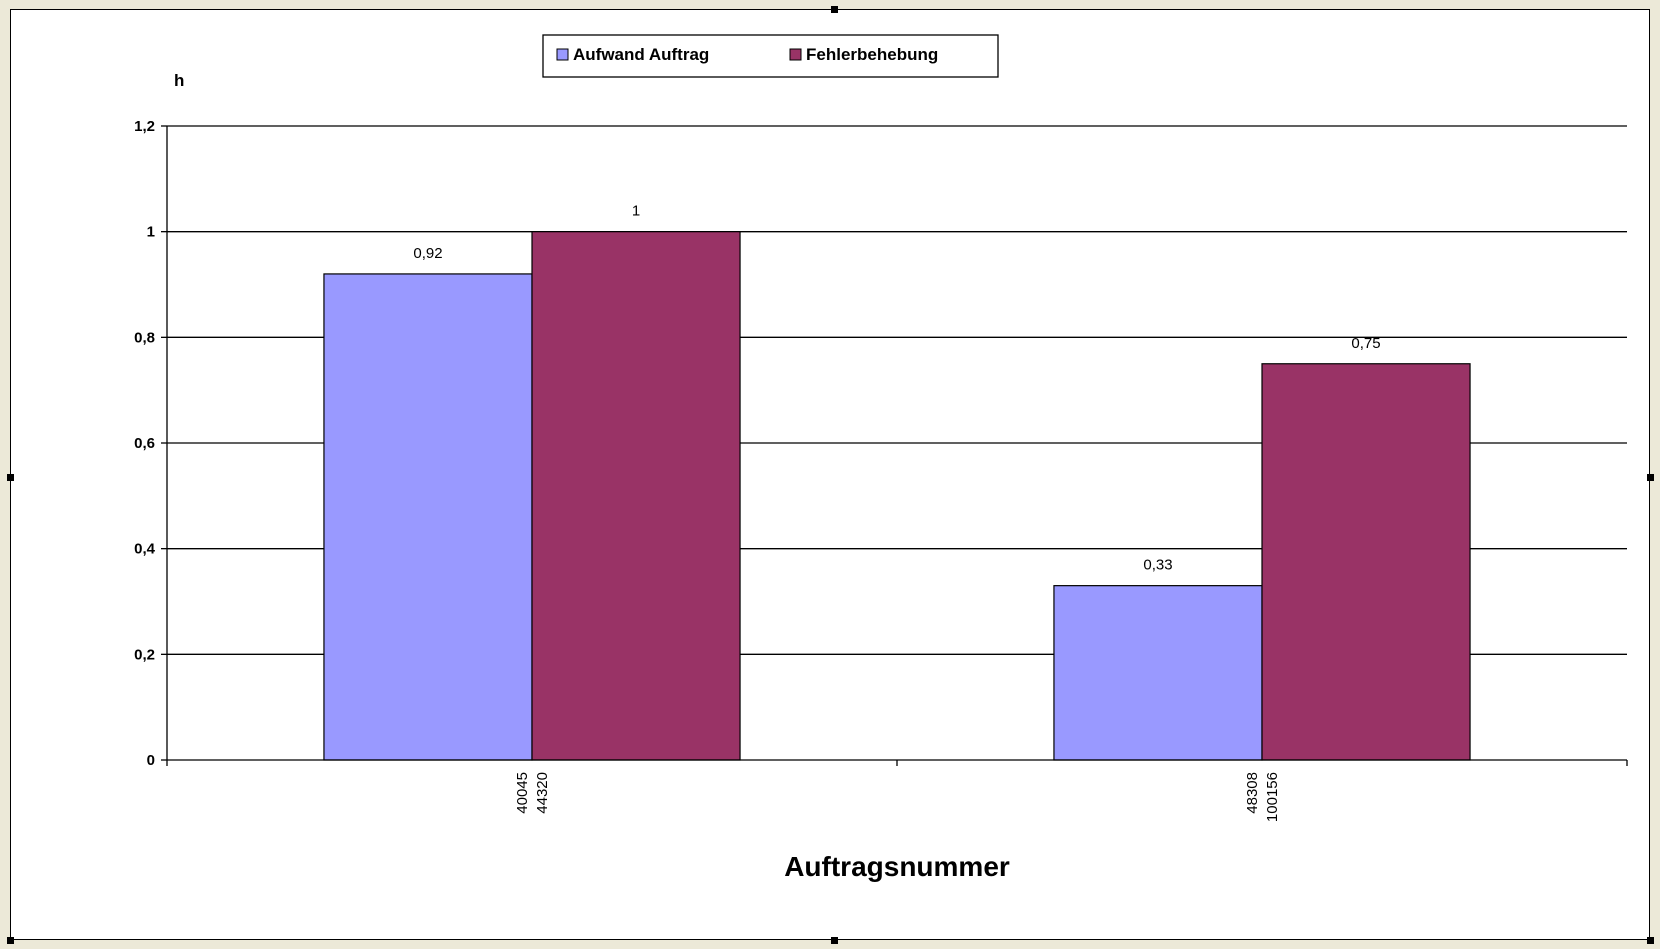 Image resolution: width=1660 pixels, height=949 pixels. What do you see at coordinates (1252, 793) in the screenshot?
I see `x-tick-label: 48308` at bounding box center [1252, 793].